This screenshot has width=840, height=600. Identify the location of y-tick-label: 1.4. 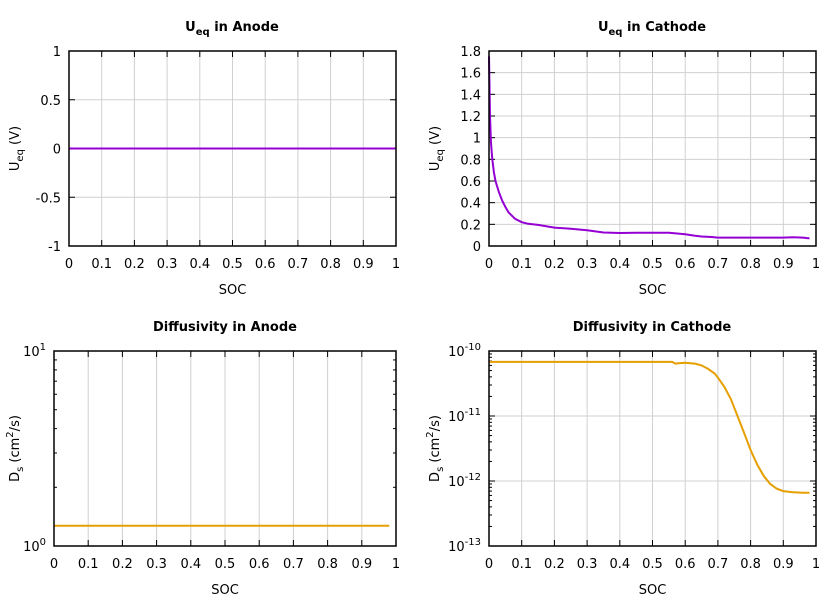
(470, 95).